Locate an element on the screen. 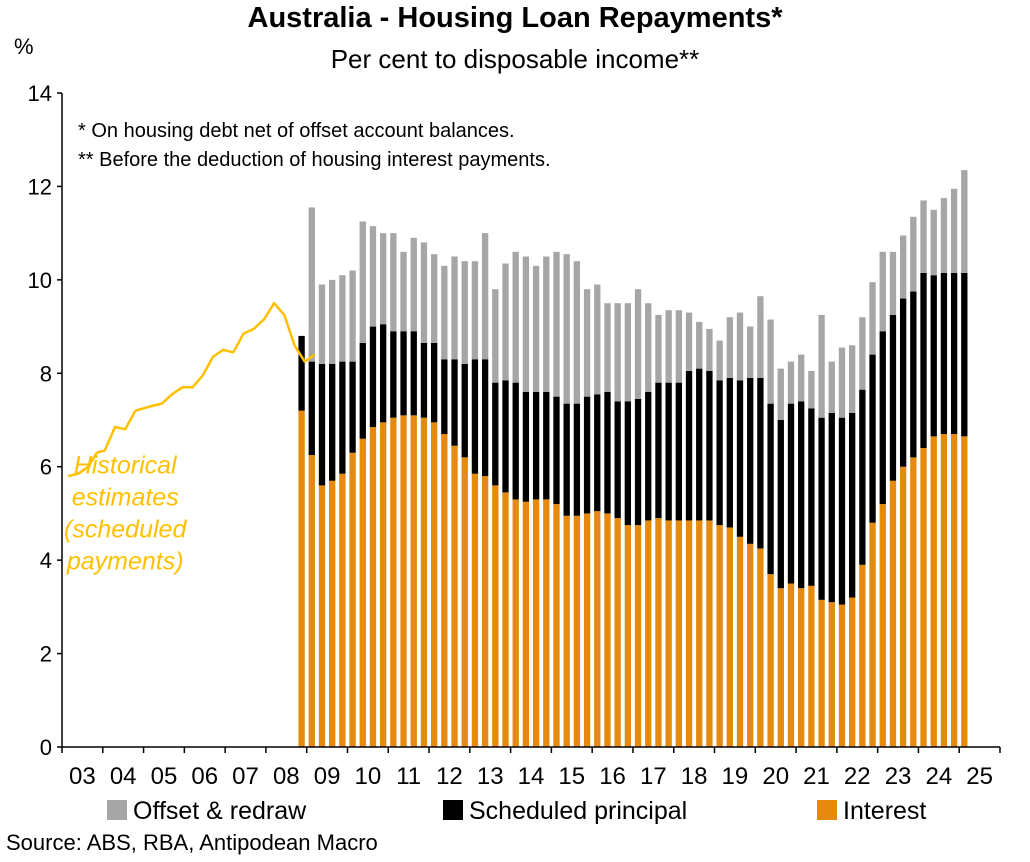  legend-label-offset-redraw: Offset & redraw is located at coordinates (220, 811).